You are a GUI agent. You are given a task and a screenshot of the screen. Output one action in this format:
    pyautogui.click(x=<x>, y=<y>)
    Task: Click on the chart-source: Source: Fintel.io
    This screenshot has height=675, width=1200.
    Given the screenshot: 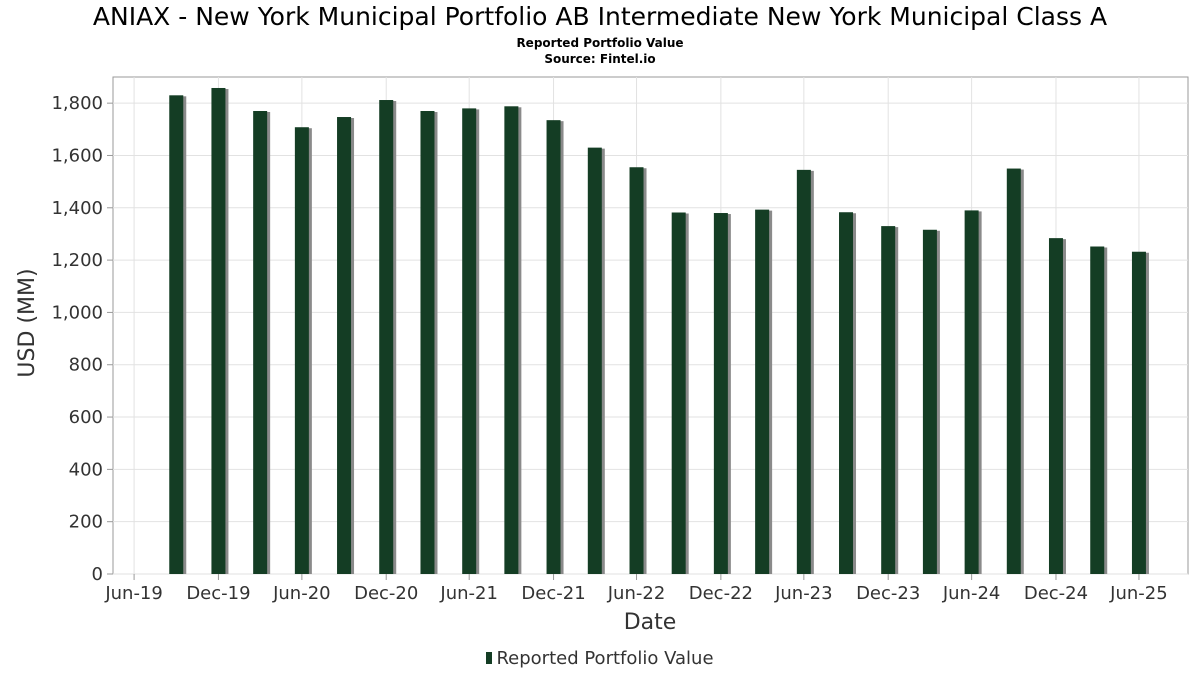 What is the action you would take?
    pyautogui.click(x=600, y=59)
    